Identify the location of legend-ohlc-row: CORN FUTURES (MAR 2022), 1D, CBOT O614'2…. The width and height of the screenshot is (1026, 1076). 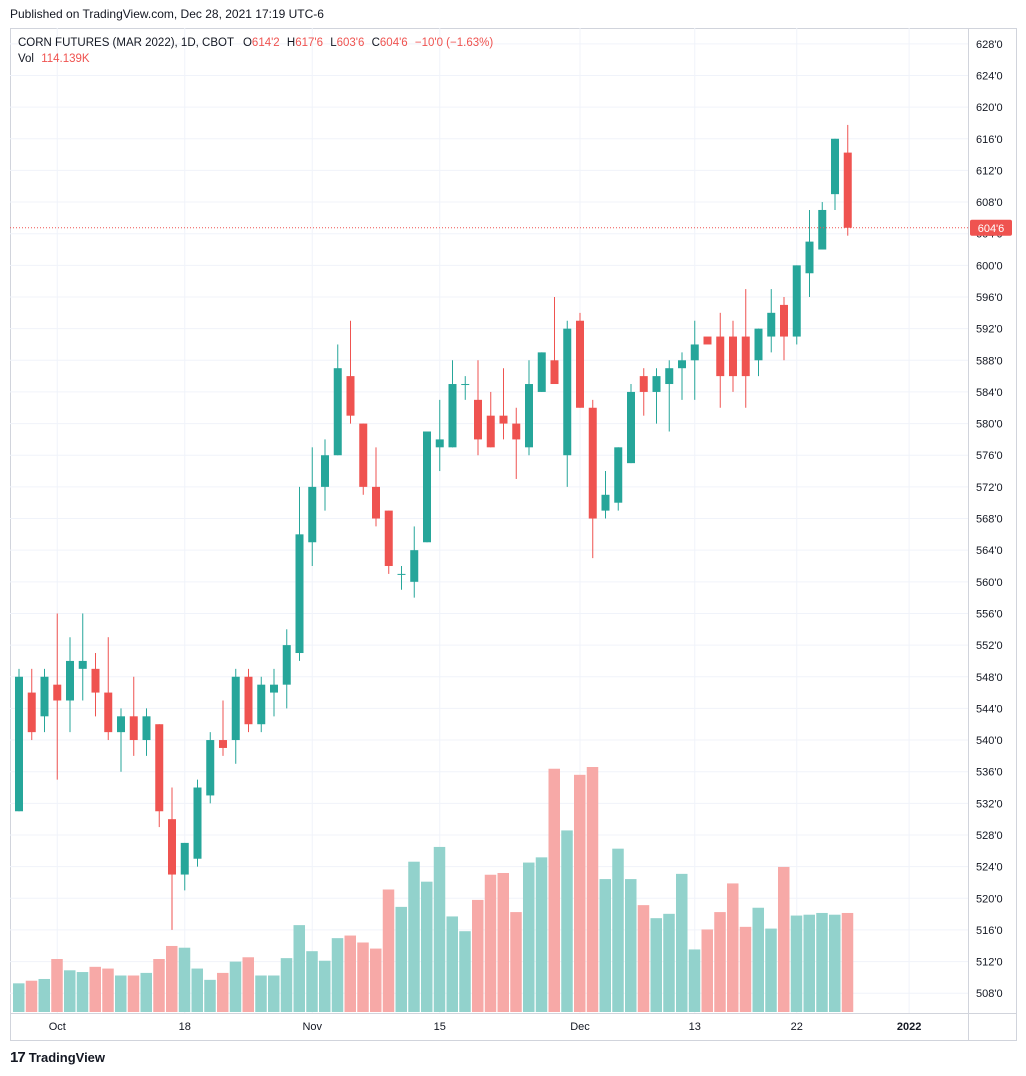
(255, 43).